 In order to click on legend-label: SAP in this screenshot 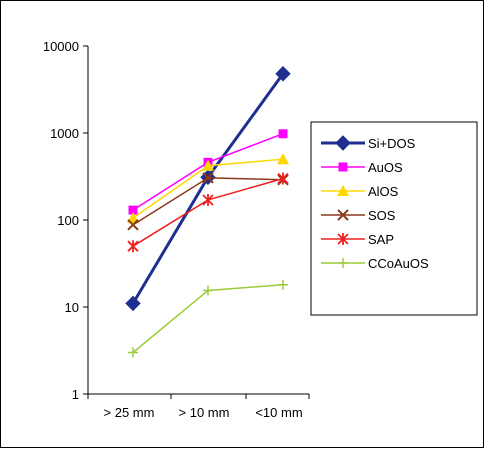, I will do `click(381, 239)`.